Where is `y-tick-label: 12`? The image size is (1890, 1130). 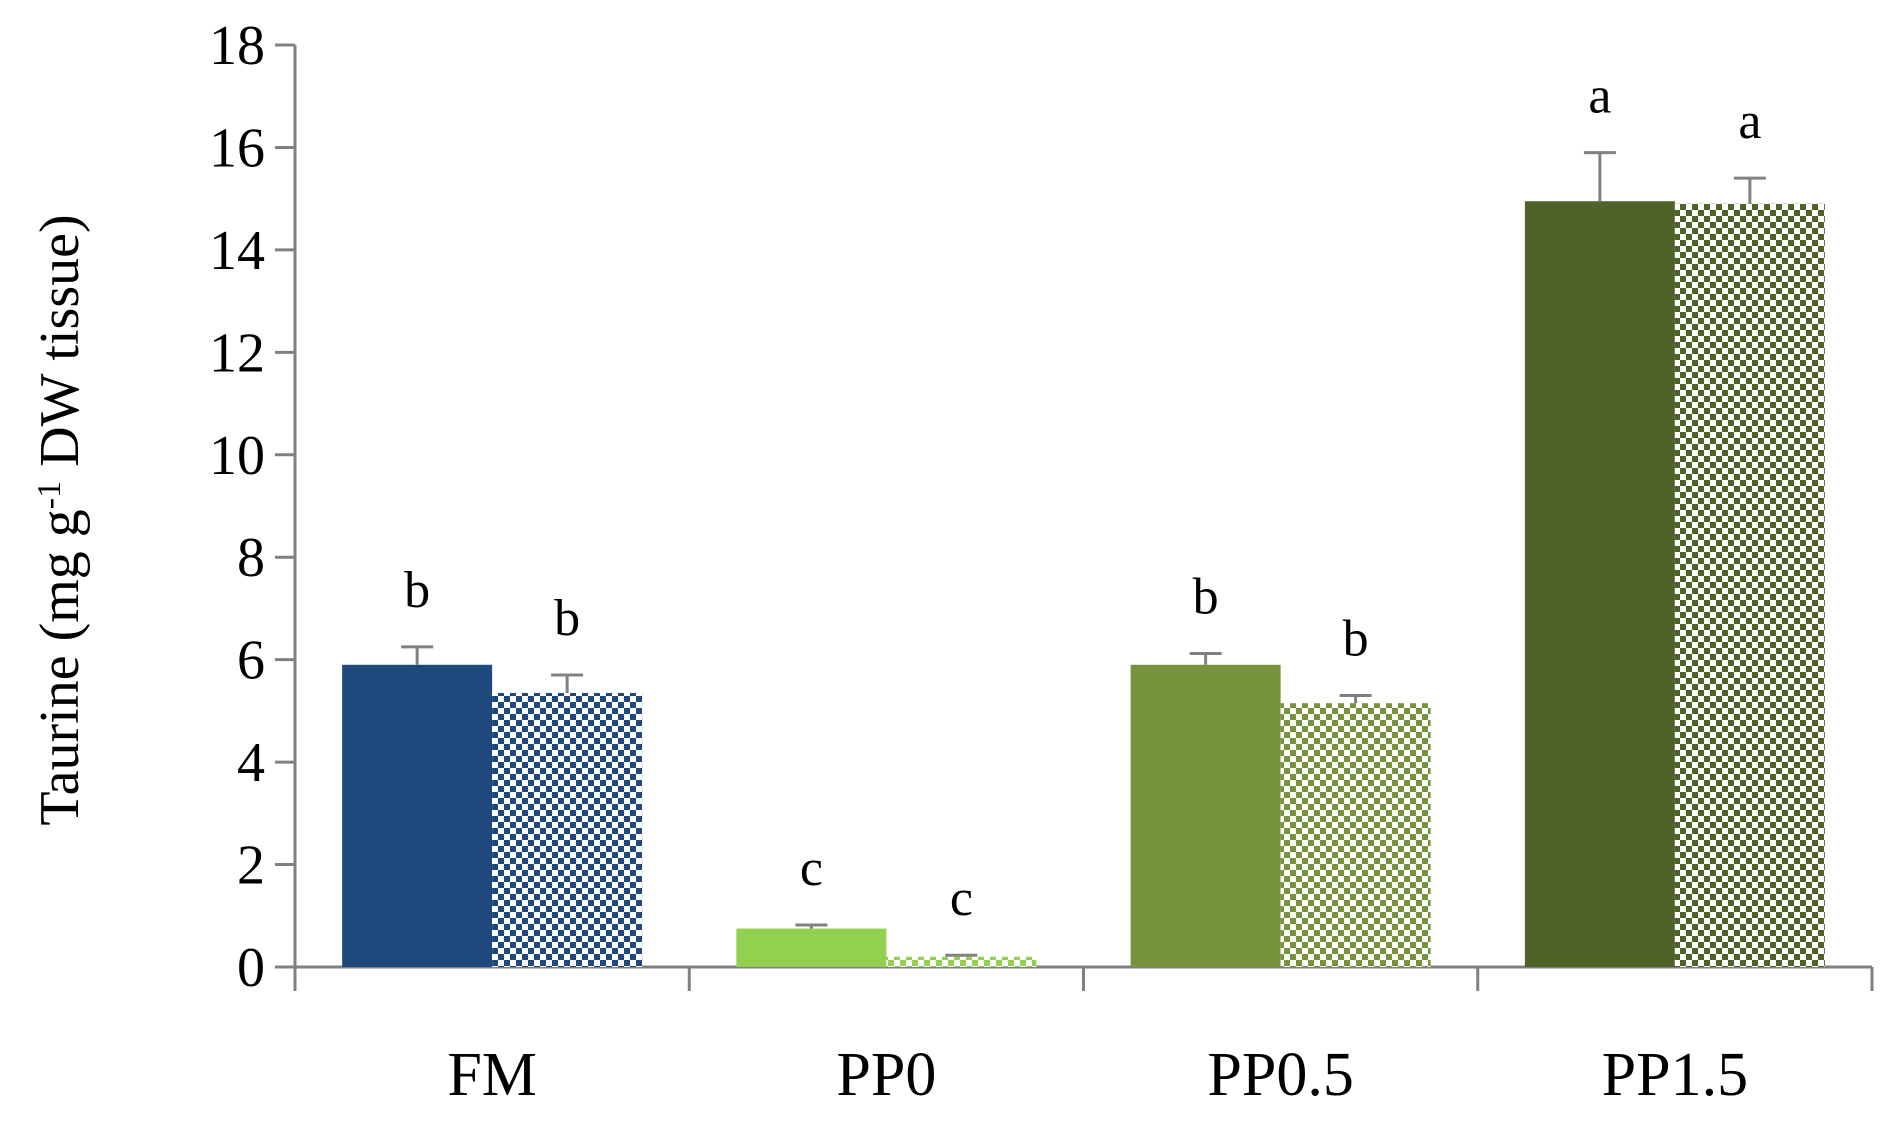 y-tick-label: 12 is located at coordinates (237, 353).